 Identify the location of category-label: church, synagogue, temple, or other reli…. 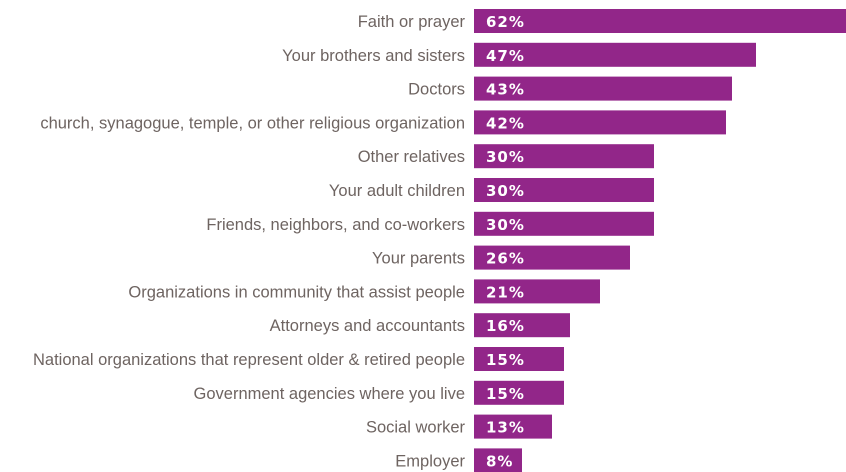
(252, 123).